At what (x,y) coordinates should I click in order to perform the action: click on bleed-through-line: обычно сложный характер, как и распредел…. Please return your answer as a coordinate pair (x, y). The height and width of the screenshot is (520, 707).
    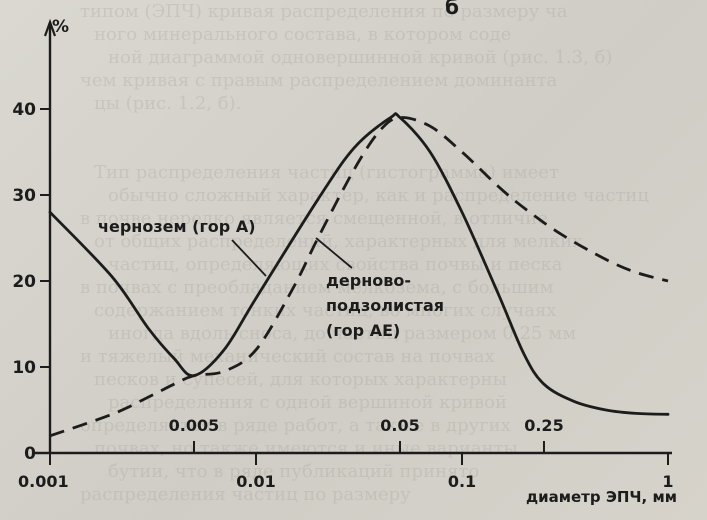
    Looking at the image, I should click on (378, 195).